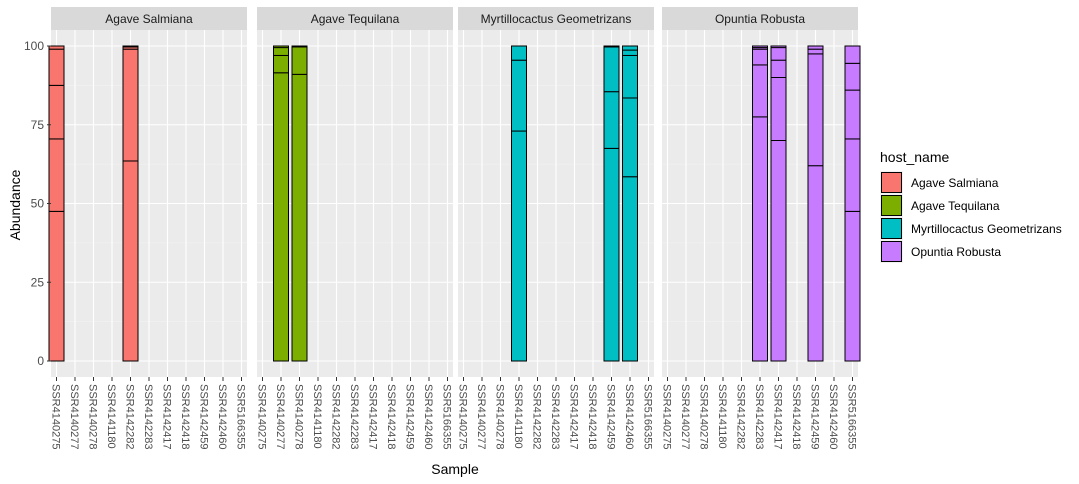  What do you see at coordinates (40, 361) in the screenshot?
I see `y-tick-label: 0` at bounding box center [40, 361].